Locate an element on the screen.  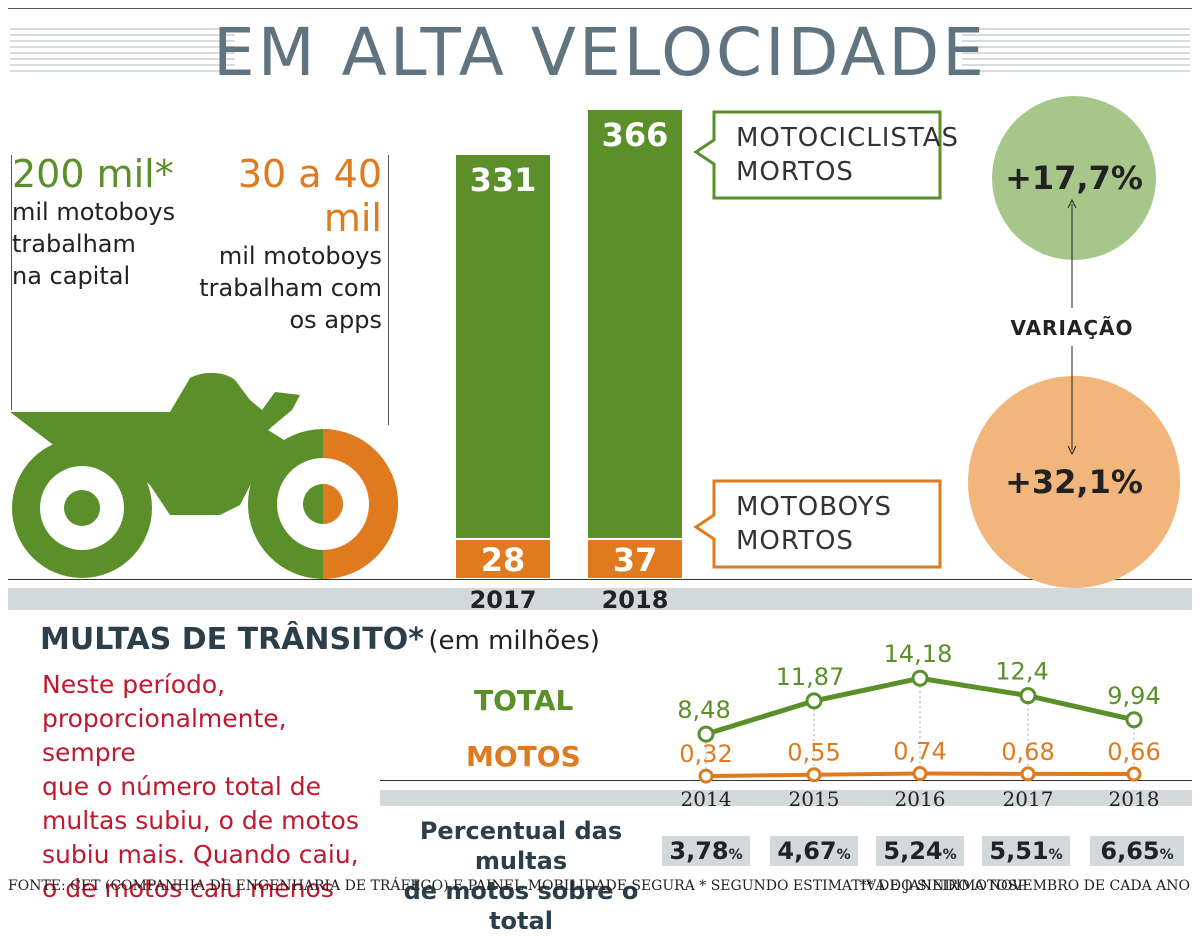
callout-motociclistas-line-2: MORTOS is located at coordinates (795, 172).